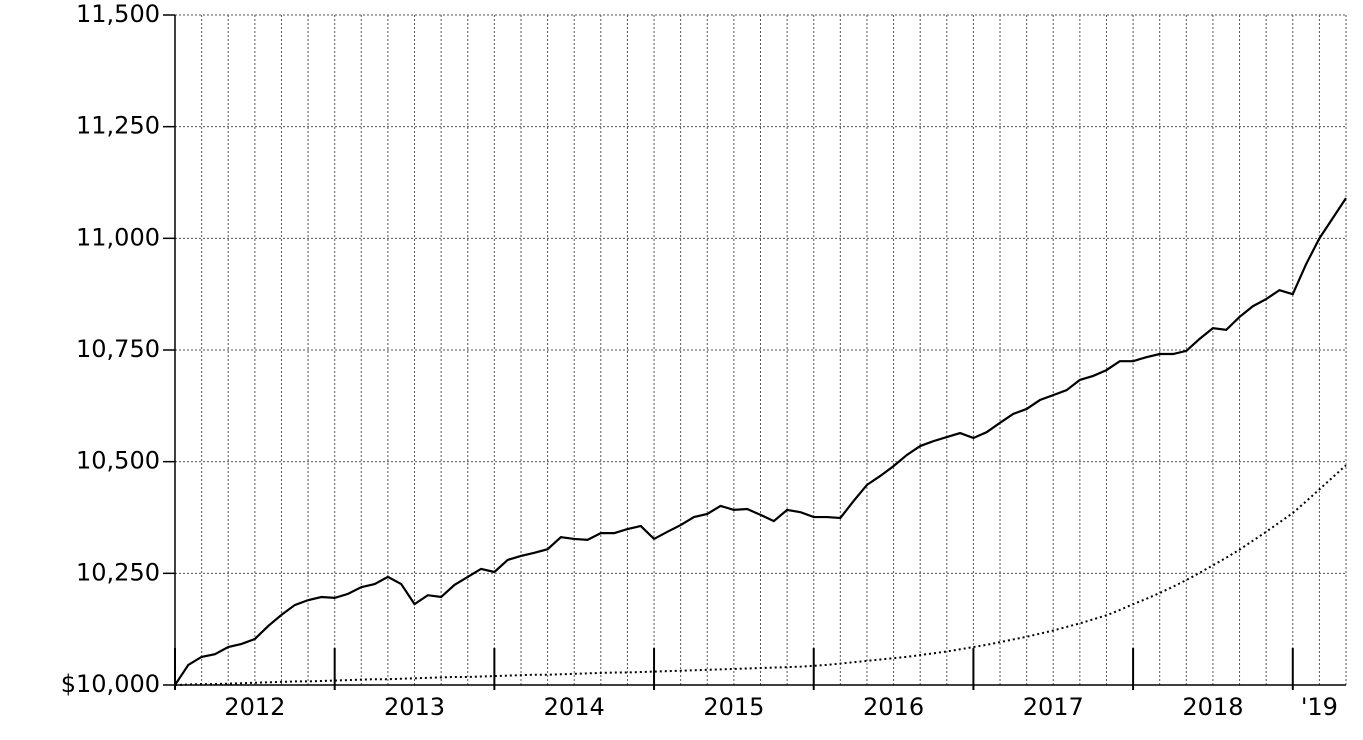 This screenshot has width=1363, height=740. I want to click on x-tick-label: 2015, so click(733, 707).